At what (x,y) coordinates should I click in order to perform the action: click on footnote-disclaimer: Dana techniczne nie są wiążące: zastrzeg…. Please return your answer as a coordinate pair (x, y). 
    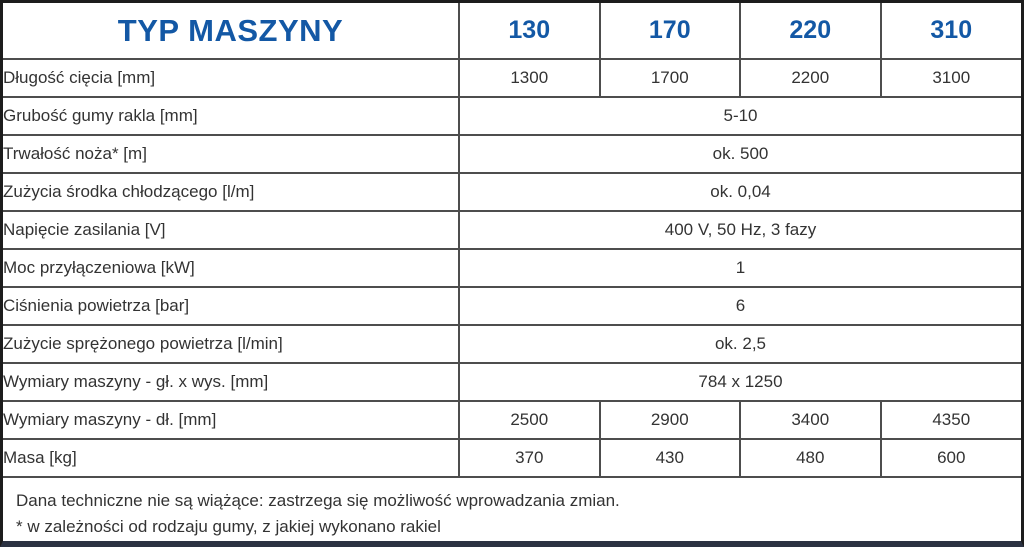
    Looking at the image, I should click on (318, 500).